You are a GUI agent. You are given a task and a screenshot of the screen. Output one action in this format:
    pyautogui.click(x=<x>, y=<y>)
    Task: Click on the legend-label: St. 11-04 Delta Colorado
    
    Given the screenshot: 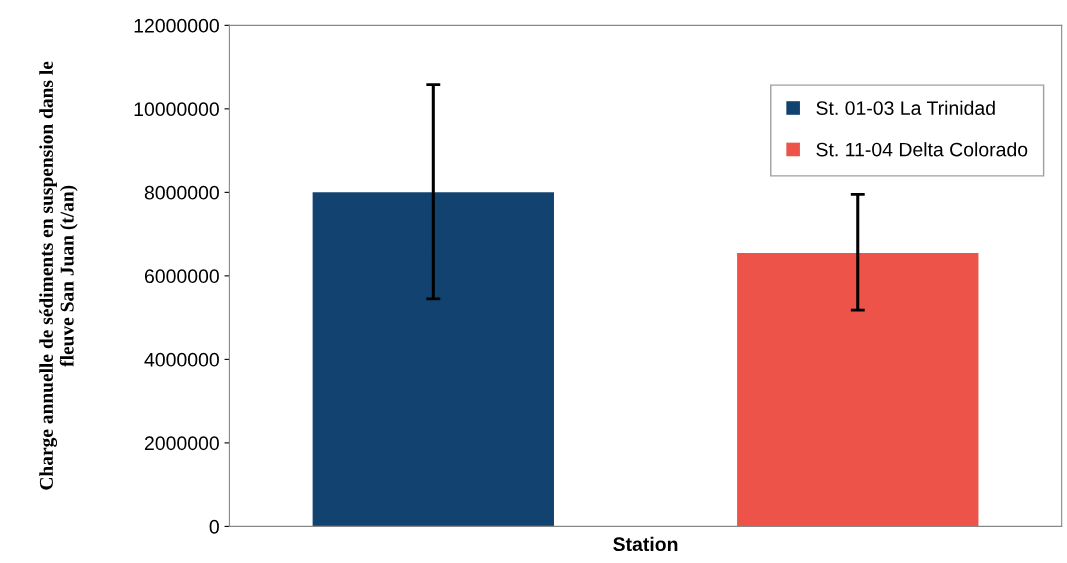 What is the action you would take?
    pyautogui.click(x=922, y=149)
    